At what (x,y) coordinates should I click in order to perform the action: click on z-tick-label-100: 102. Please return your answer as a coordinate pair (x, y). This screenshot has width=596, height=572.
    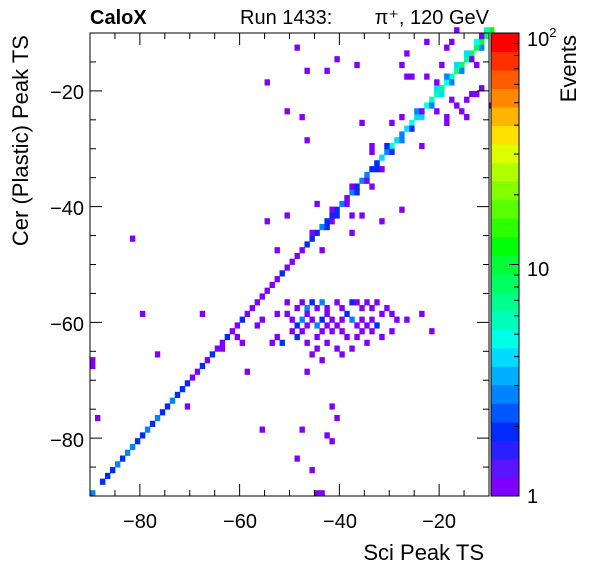
    Looking at the image, I should click on (541, 38).